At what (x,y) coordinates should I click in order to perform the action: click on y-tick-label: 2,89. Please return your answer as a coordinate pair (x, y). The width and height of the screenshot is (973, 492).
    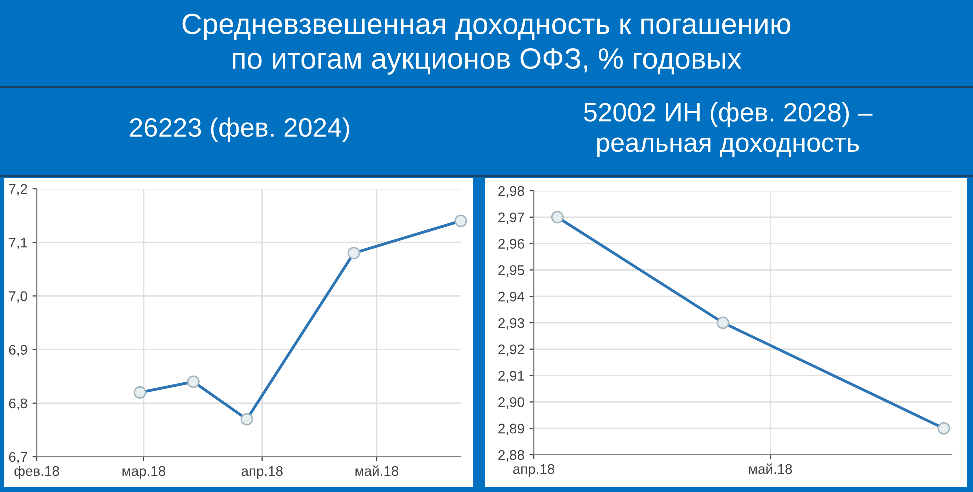
    Looking at the image, I should click on (511, 430).